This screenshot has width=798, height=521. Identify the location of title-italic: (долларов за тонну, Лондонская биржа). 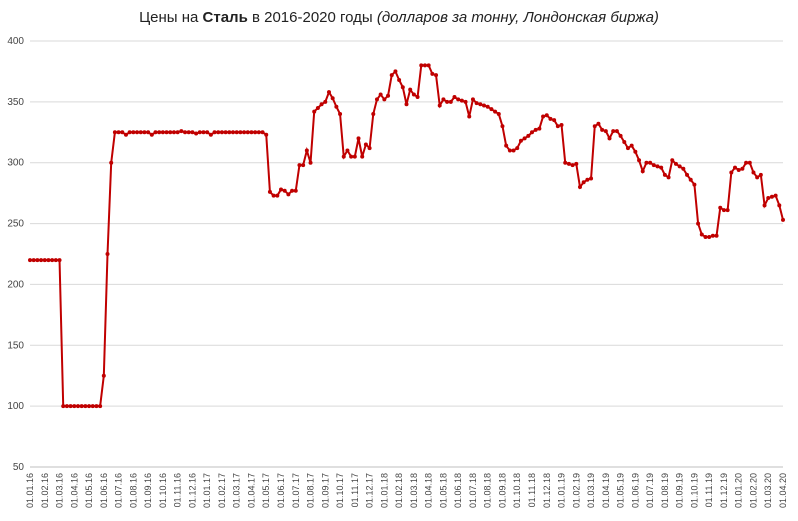
(518, 17).